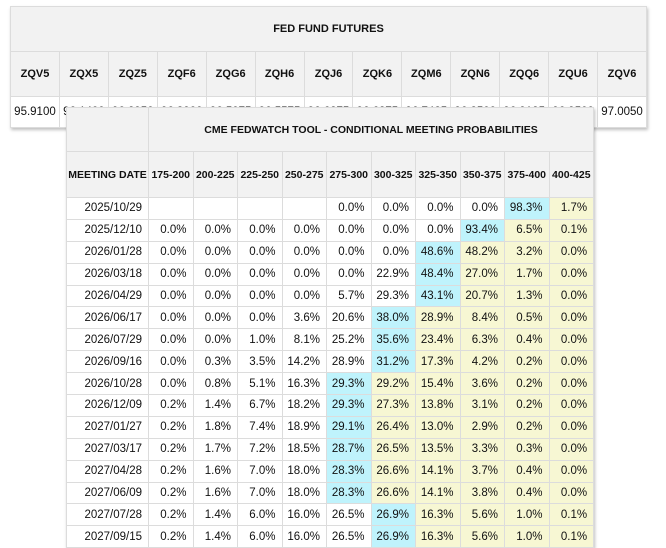  I want to click on meeting-date: 2027/04/28, so click(107, 471).